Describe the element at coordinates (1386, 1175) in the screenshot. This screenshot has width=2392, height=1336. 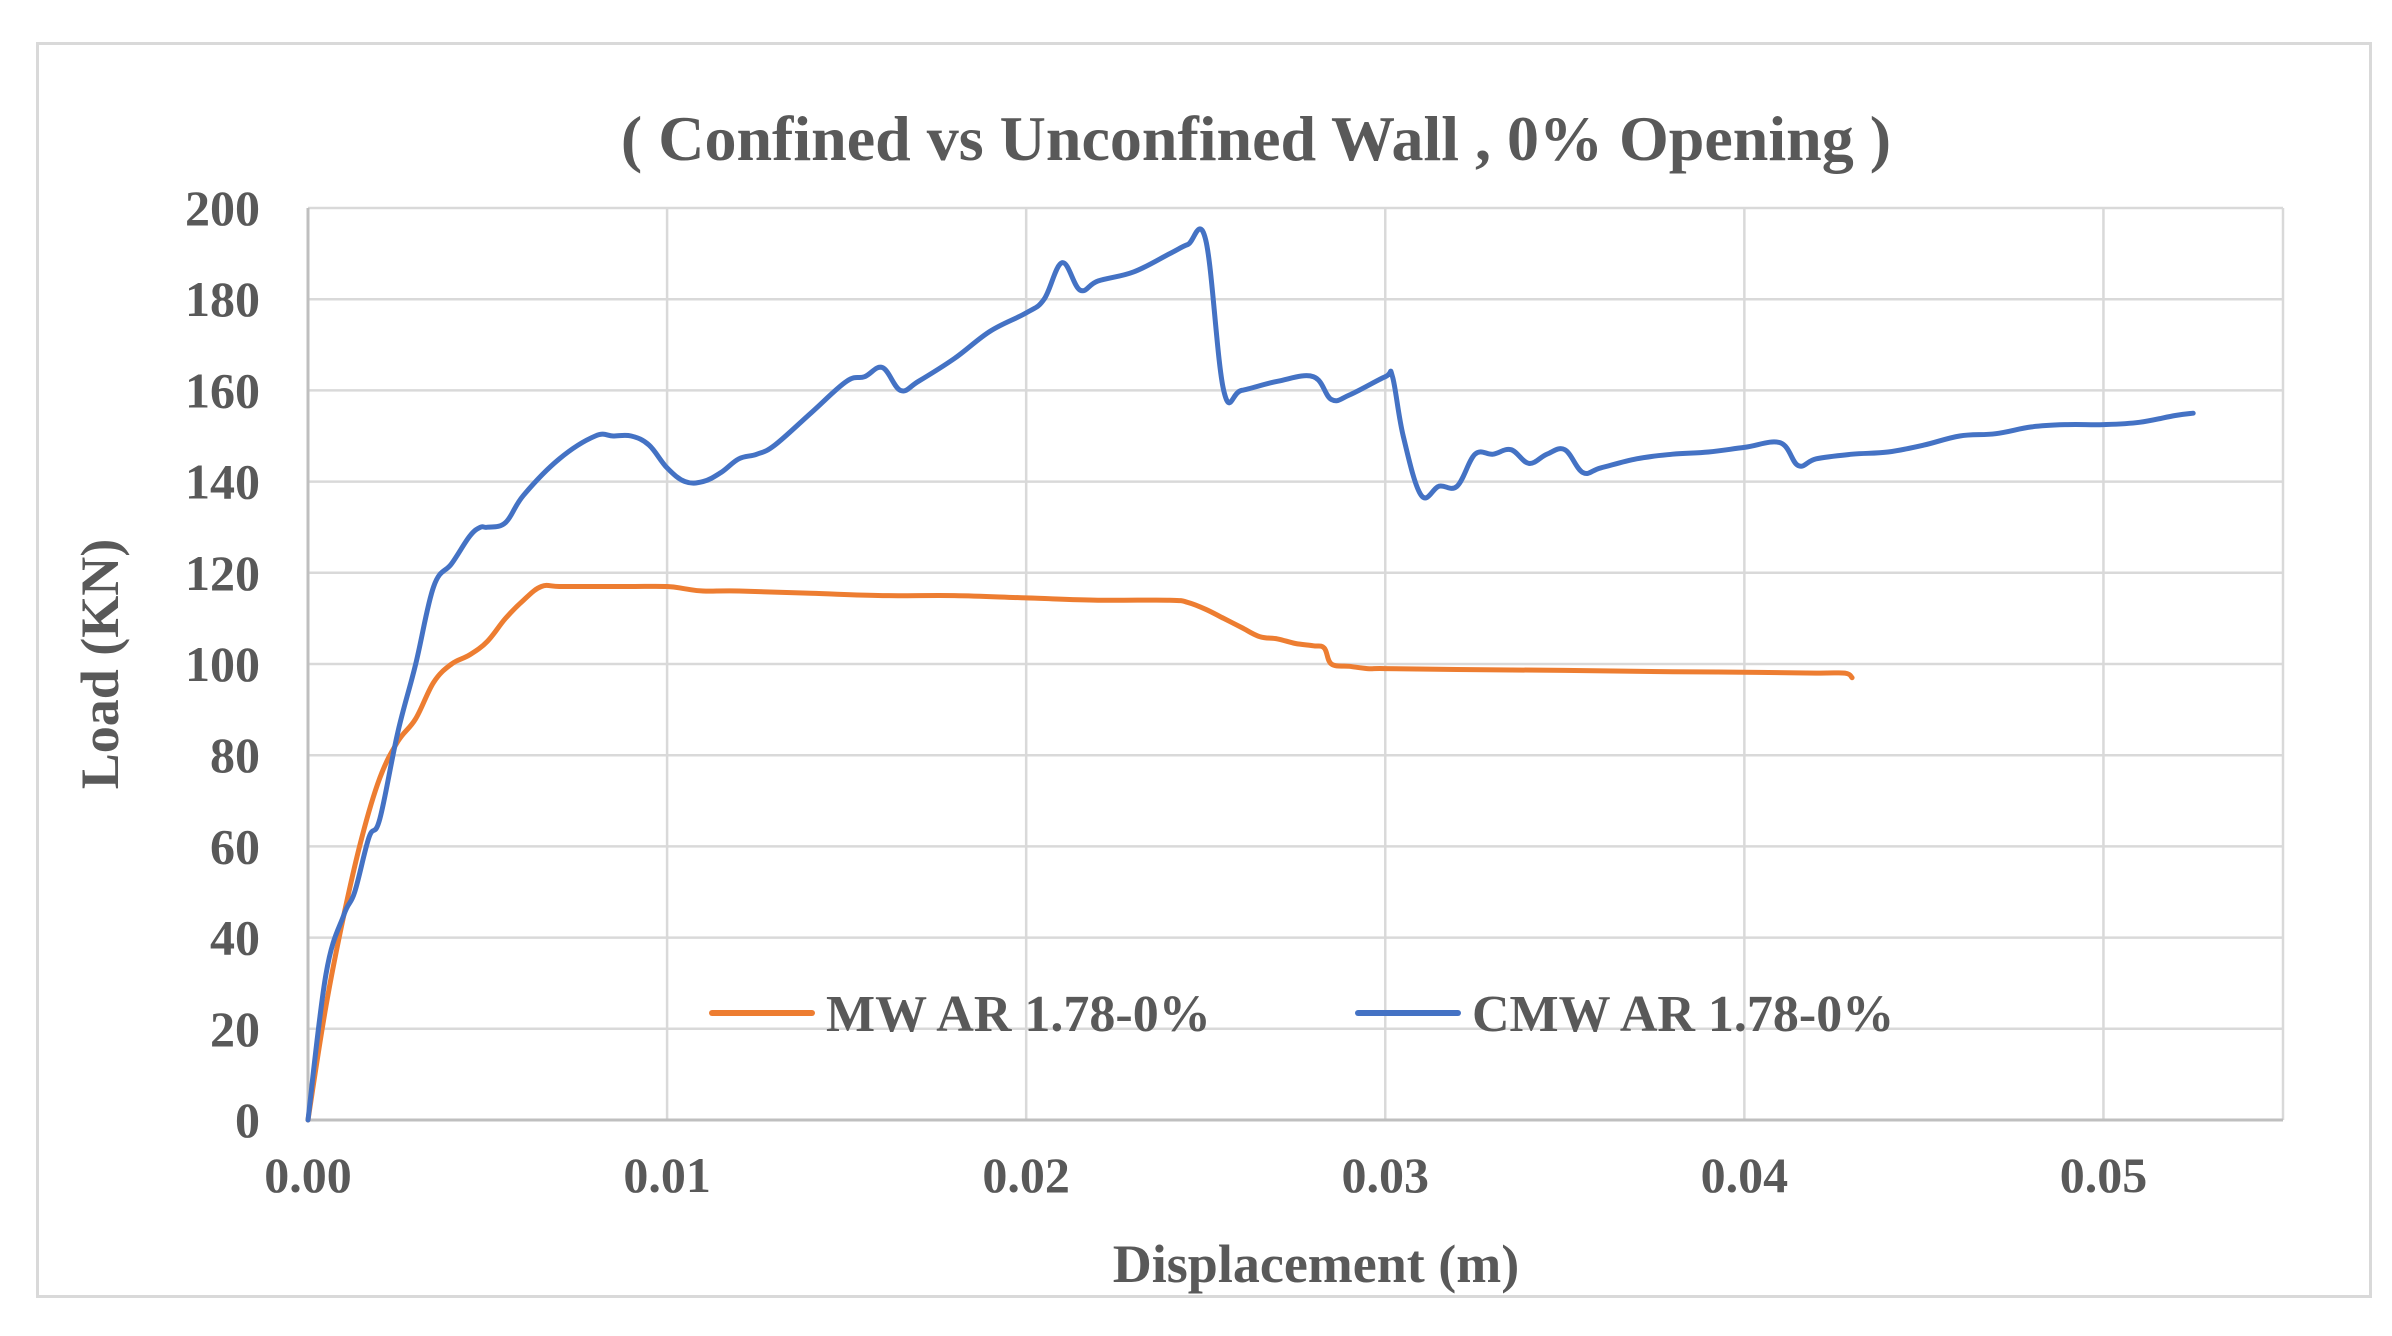
I see `x-tick-label: 0.03` at that location.